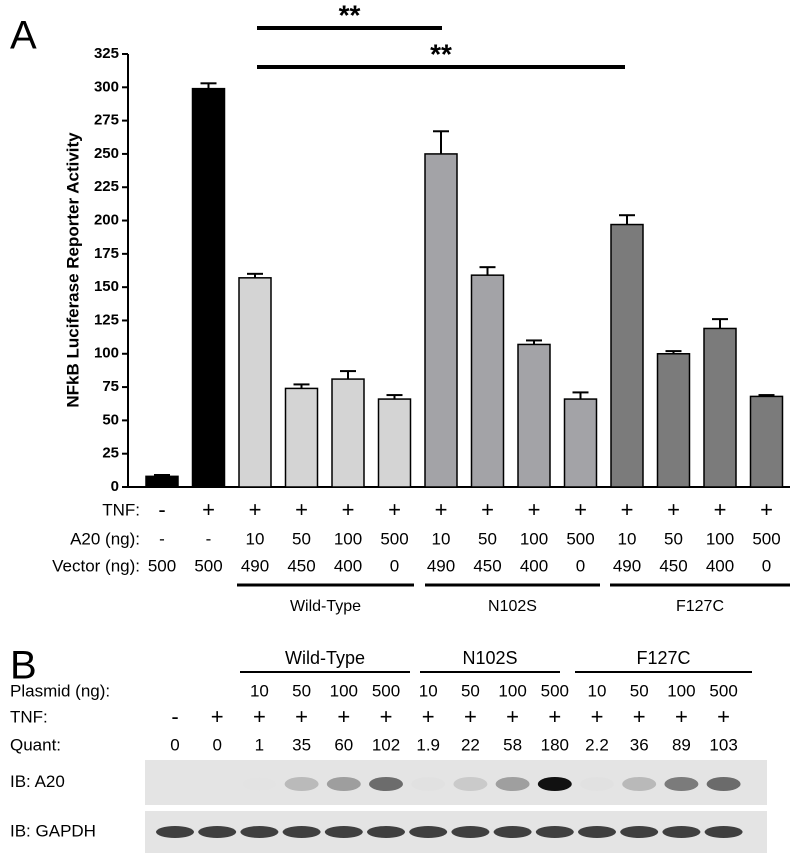 Image resolution: width=799 pixels, height=866 pixels. What do you see at coordinates (106, 220) in the screenshot?
I see `y-tick-label: 200` at bounding box center [106, 220].